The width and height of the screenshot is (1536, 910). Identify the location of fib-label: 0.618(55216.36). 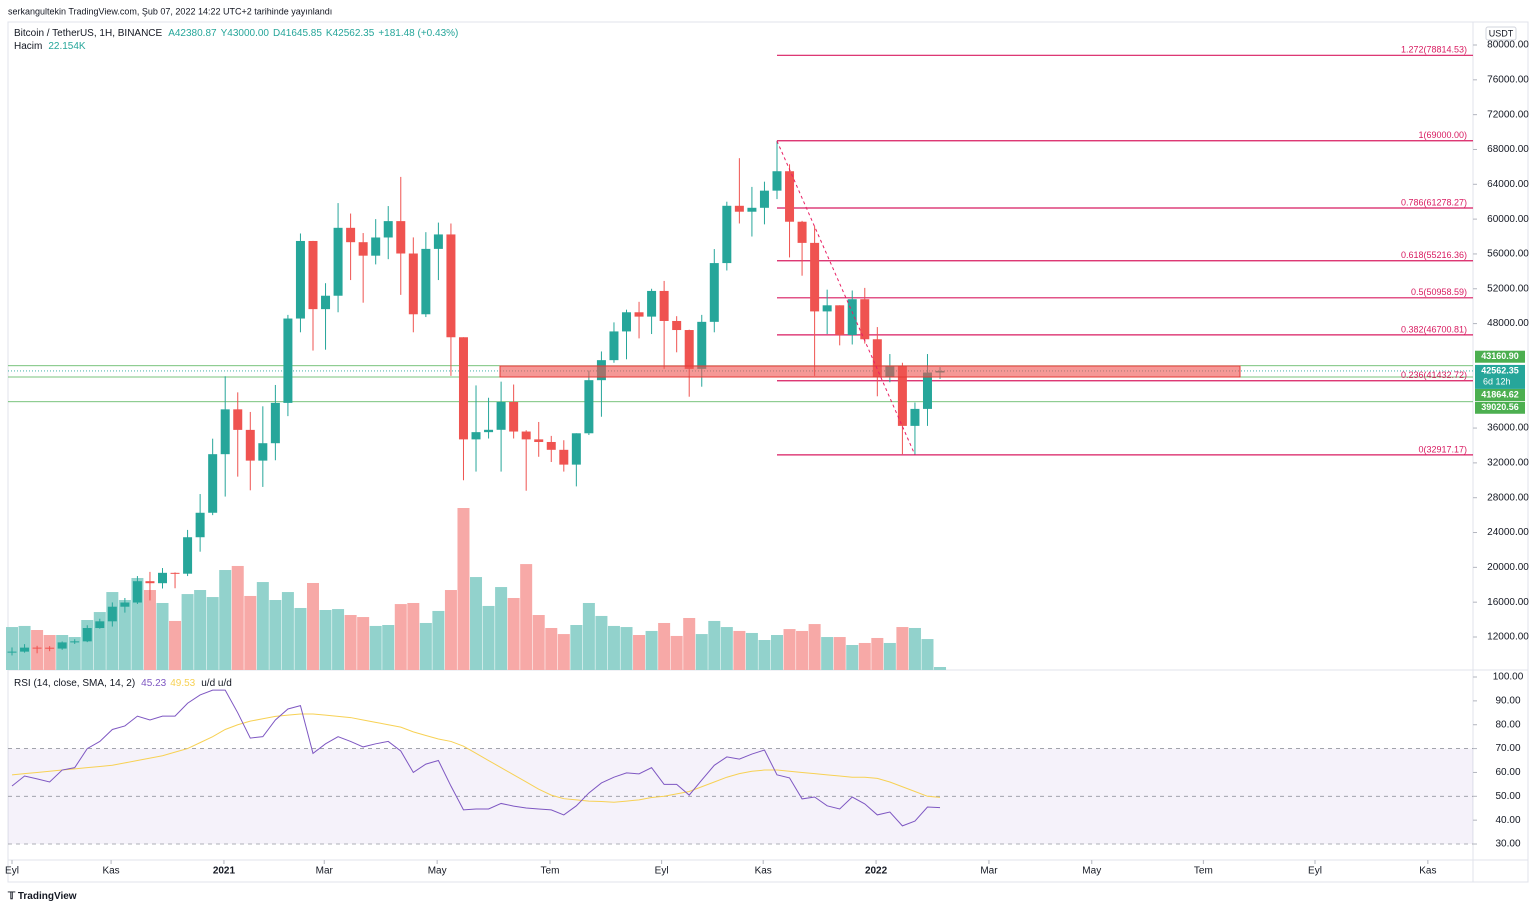
(1434, 255).